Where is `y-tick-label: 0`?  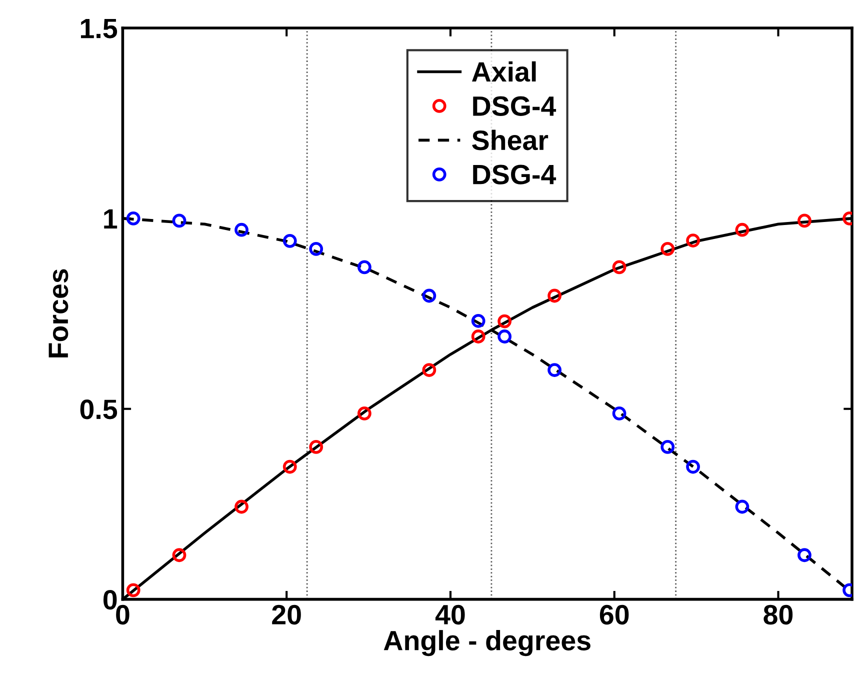 y-tick-label: 0 is located at coordinates (110, 600).